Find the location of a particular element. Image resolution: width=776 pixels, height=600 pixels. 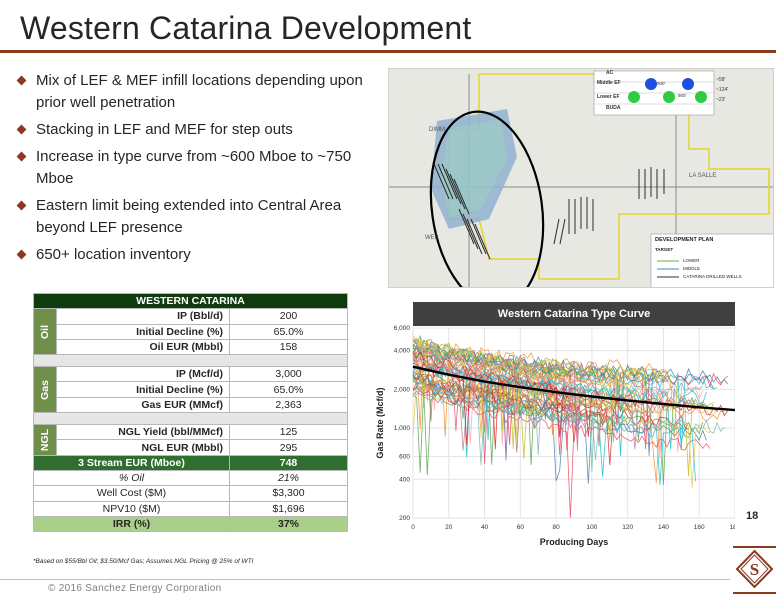

x-tick-label: 120 is located at coordinates (627, 527).